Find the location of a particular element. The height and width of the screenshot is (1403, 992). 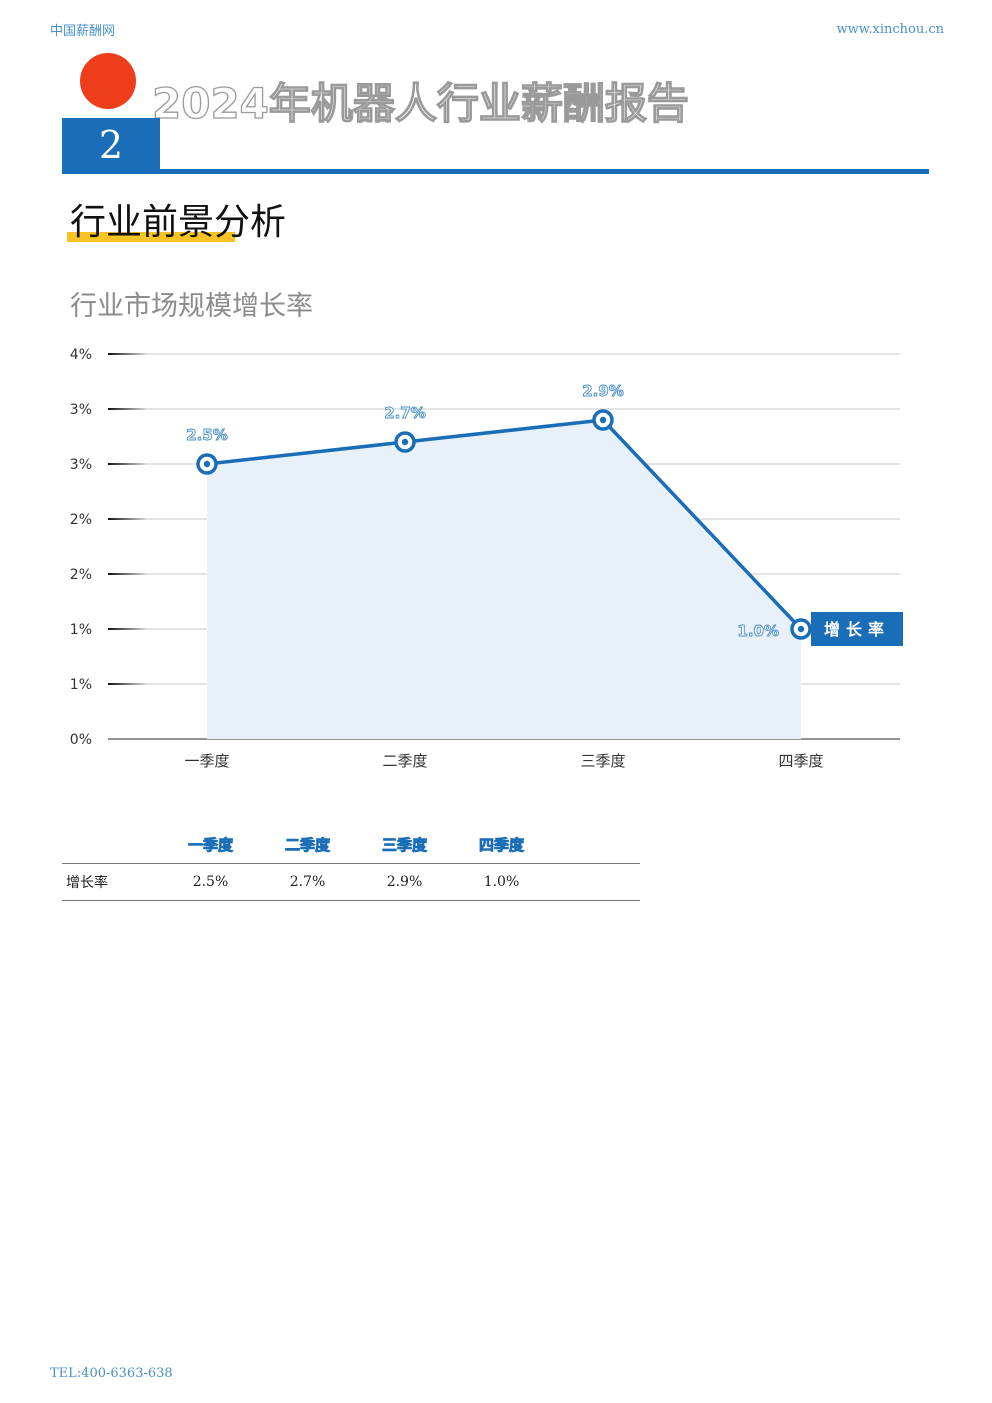

report-title: 2024年机器人行业薪酬报告 is located at coordinates (420, 103).